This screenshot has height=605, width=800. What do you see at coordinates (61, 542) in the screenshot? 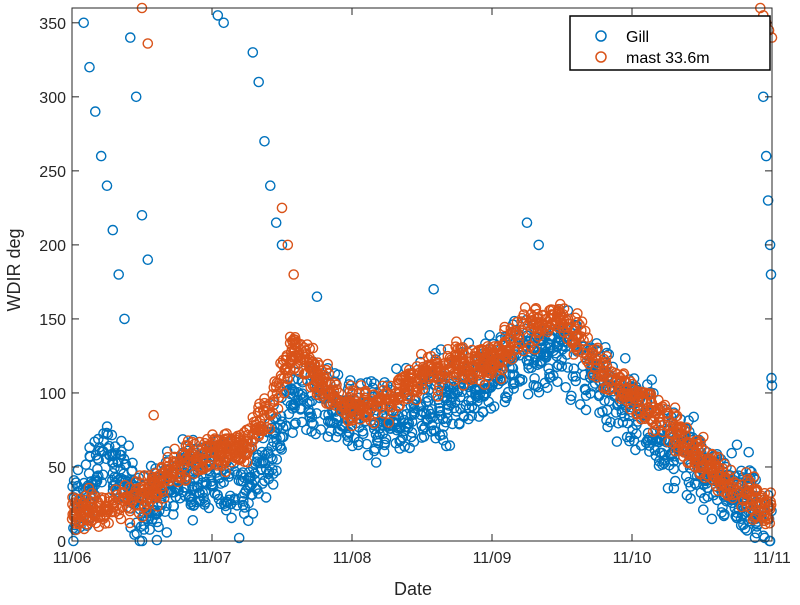
I see `y-tick-label: 0` at bounding box center [61, 542].